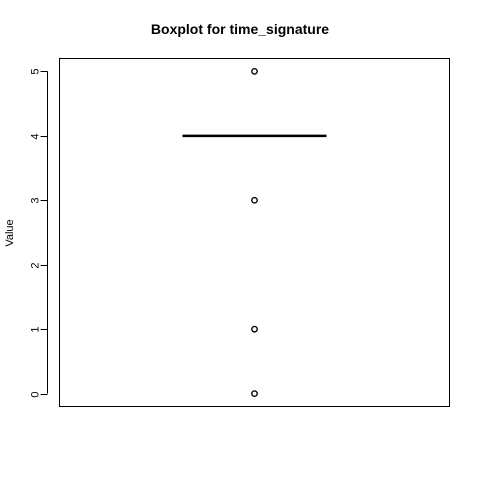 The height and width of the screenshot is (480, 480). Describe the element at coordinates (36, 200) in the screenshot. I see `y-tick-label: 3` at that location.